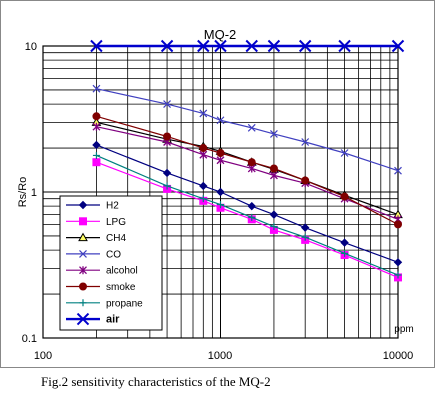 The image size is (435, 402). I want to click on chart-title: MQ-2, so click(220, 34).